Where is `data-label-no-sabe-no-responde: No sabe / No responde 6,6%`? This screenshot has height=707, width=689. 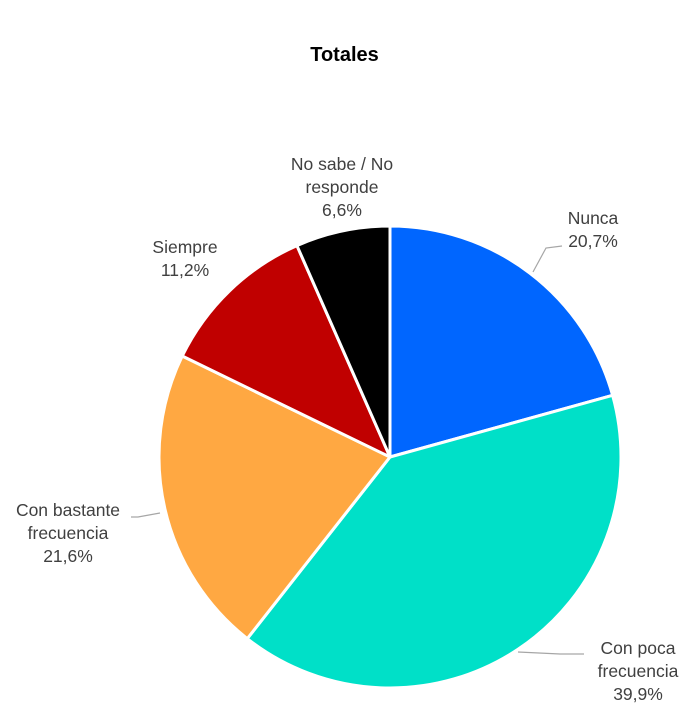 data-label-no-sabe-no-responde: No sabe / No responde 6,6% is located at coordinates (342, 187).